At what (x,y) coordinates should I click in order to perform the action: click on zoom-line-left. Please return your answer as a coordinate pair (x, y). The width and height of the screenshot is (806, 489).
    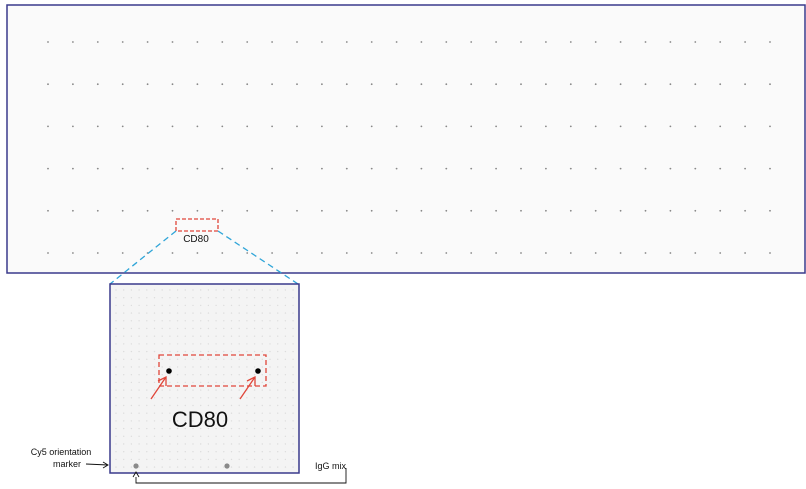
    Looking at the image, I should click on (143, 257).